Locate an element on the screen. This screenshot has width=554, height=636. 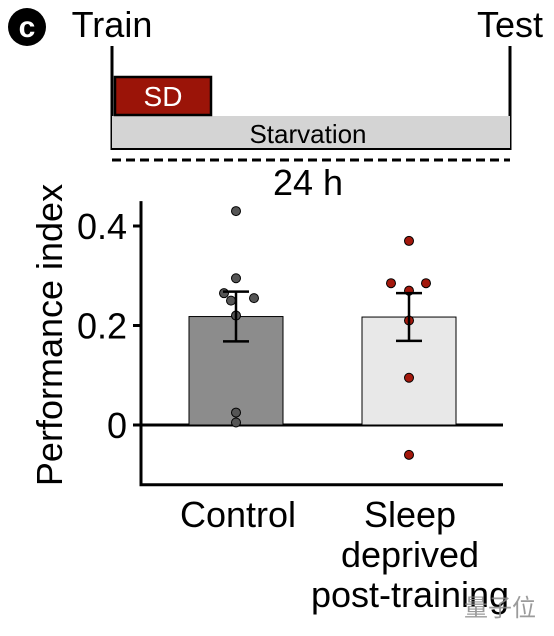
error-bars is located at coordinates (322, 316).